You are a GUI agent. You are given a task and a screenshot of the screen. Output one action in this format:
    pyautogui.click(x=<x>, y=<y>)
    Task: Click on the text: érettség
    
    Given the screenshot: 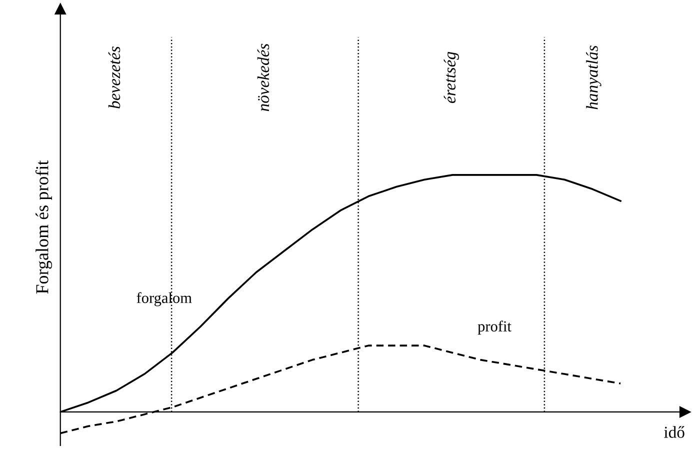 What is the action you would take?
    pyautogui.click(x=451, y=78)
    